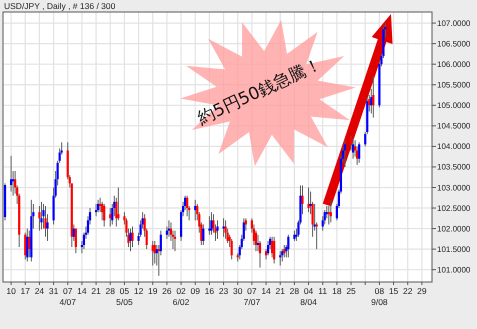  I want to click on x-tick-label: 26, so click(167, 291).